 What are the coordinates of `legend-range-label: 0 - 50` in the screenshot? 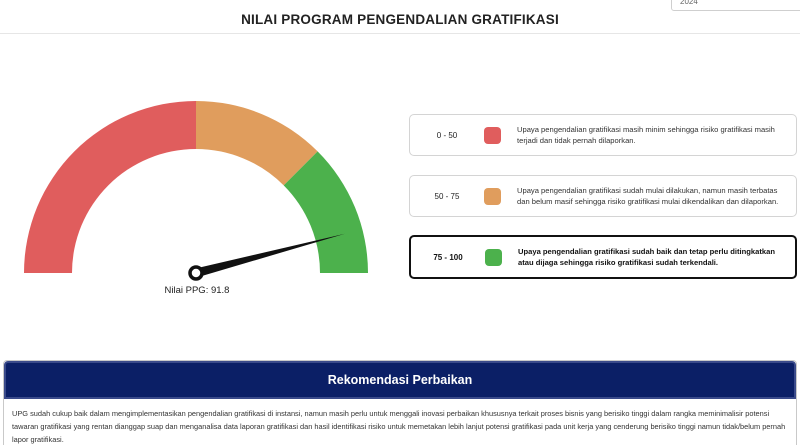 It's located at (447, 135).